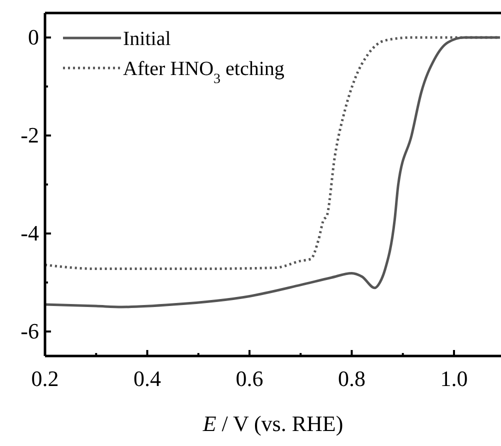  What do you see at coordinates (29, 233) in the screenshot?
I see `y-tick-label: -4` at bounding box center [29, 233].